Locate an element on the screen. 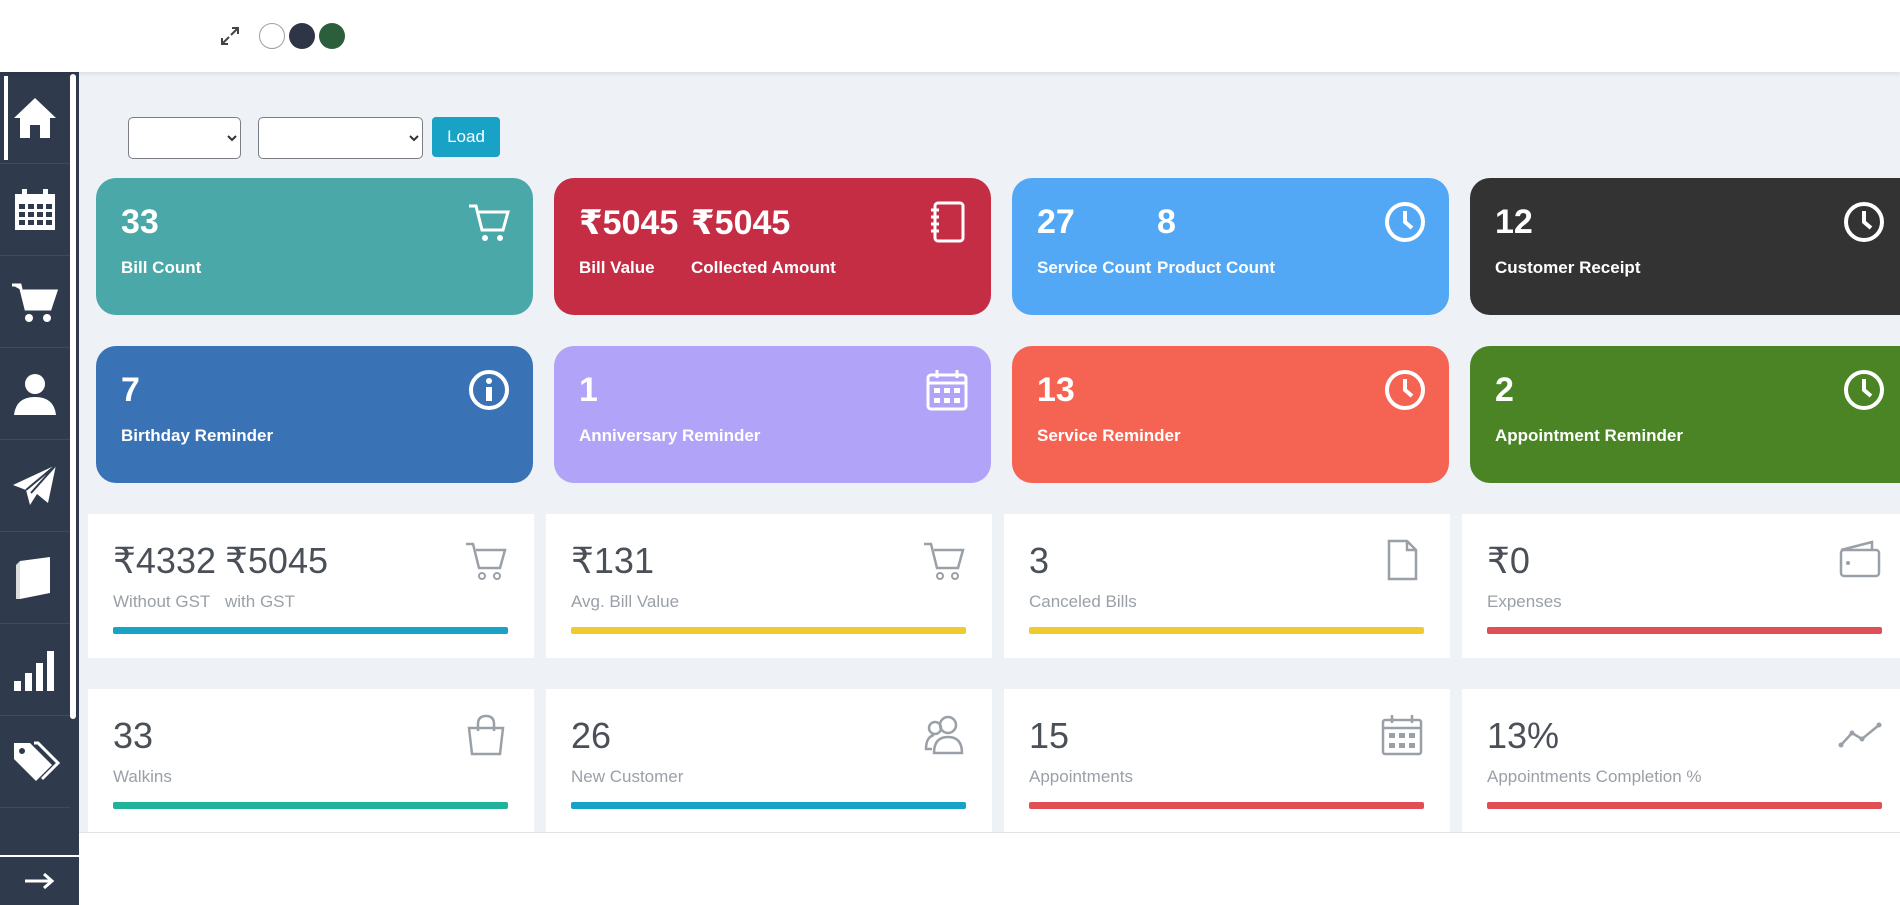 Image resolution: width=1900 pixels, height=905 pixels. sidebar-item-calendar is located at coordinates (35, 210).